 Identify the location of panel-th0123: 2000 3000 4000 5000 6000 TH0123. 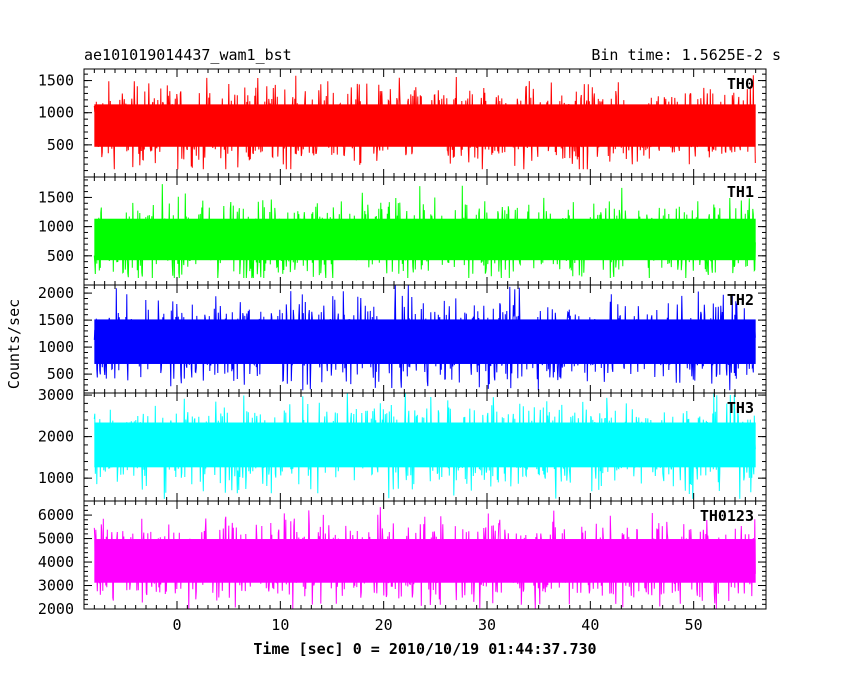
(402, 559).